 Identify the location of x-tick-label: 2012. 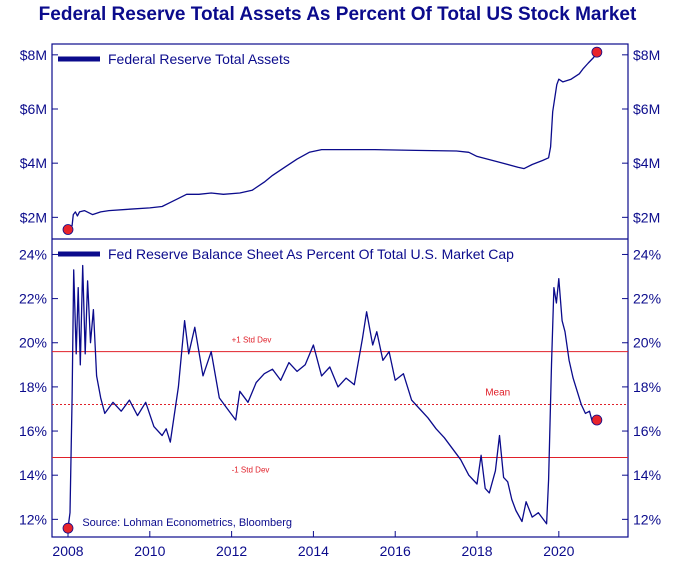
(231, 551).